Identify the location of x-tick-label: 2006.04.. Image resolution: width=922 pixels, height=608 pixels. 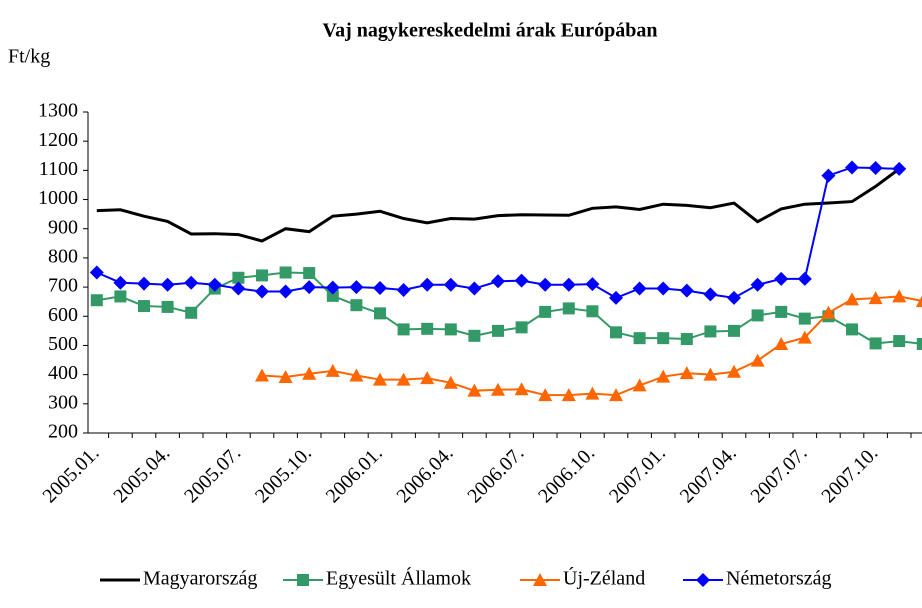
(425, 474).